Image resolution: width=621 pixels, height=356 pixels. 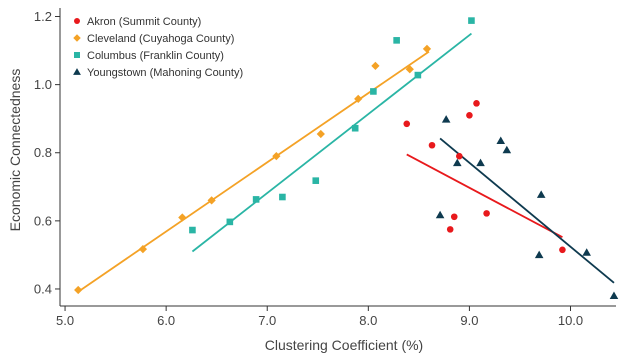 I want to click on x-axis-ticks: 5.0 6.0 7.0 8.0 9.0 10.0, so click(x=319, y=317).